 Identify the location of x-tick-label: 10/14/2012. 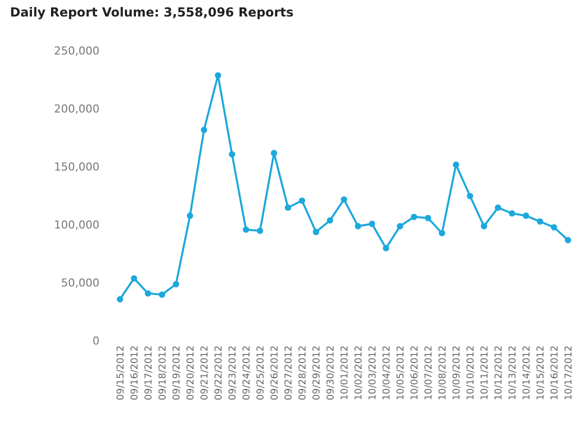
(527, 373).